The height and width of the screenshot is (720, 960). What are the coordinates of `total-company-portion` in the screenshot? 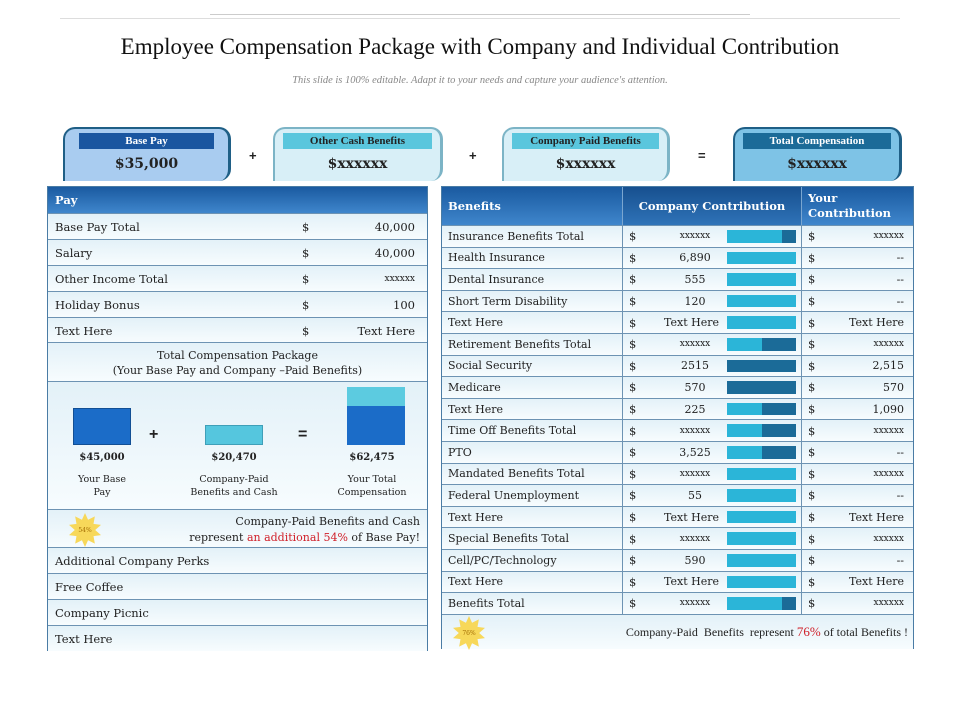 It's located at (376, 396).